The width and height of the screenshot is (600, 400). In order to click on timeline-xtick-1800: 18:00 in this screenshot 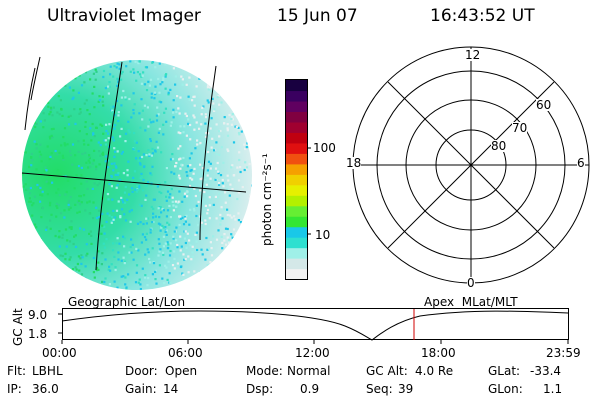, I will do `click(438, 353)`.